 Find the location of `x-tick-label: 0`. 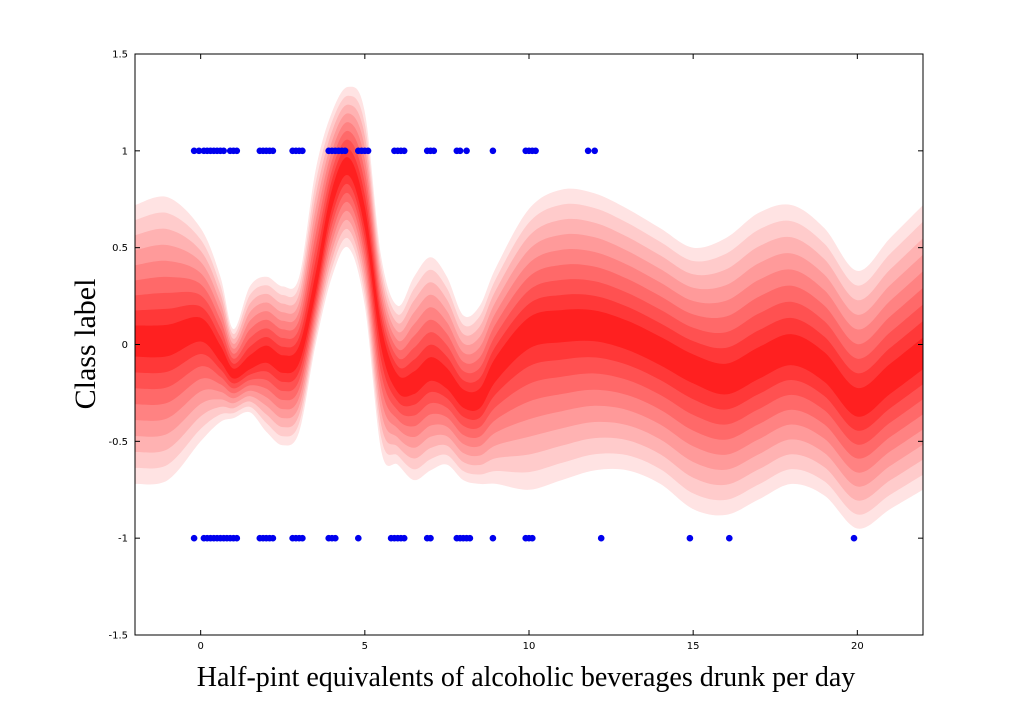

x-tick-label: 0 is located at coordinates (200, 646).